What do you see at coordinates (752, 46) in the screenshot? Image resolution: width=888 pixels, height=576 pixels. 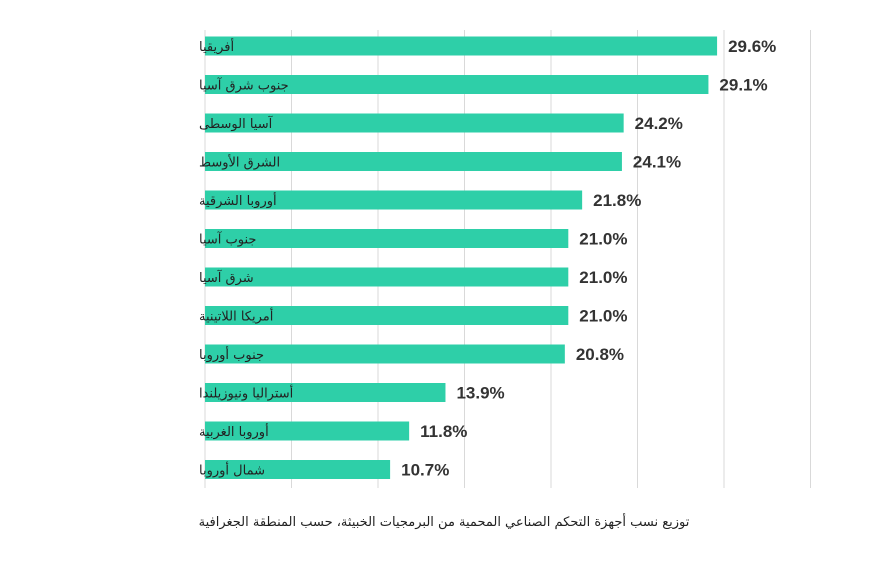 I see `data-label: 29.6%` at bounding box center [752, 46].